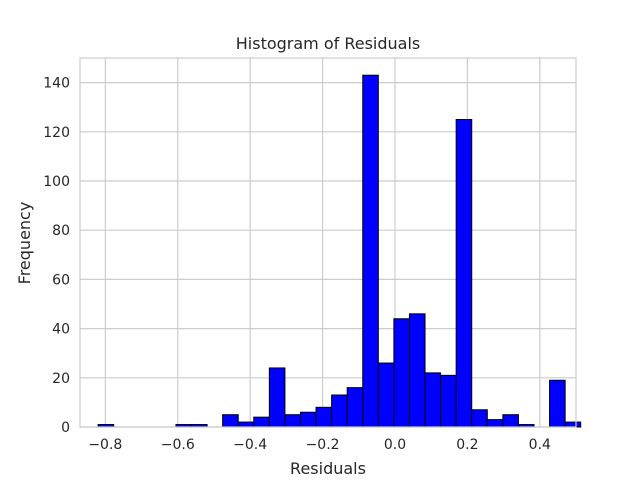 This screenshot has width=640, height=480. I want to click on y-tick-label: 40, so click(61, 330).